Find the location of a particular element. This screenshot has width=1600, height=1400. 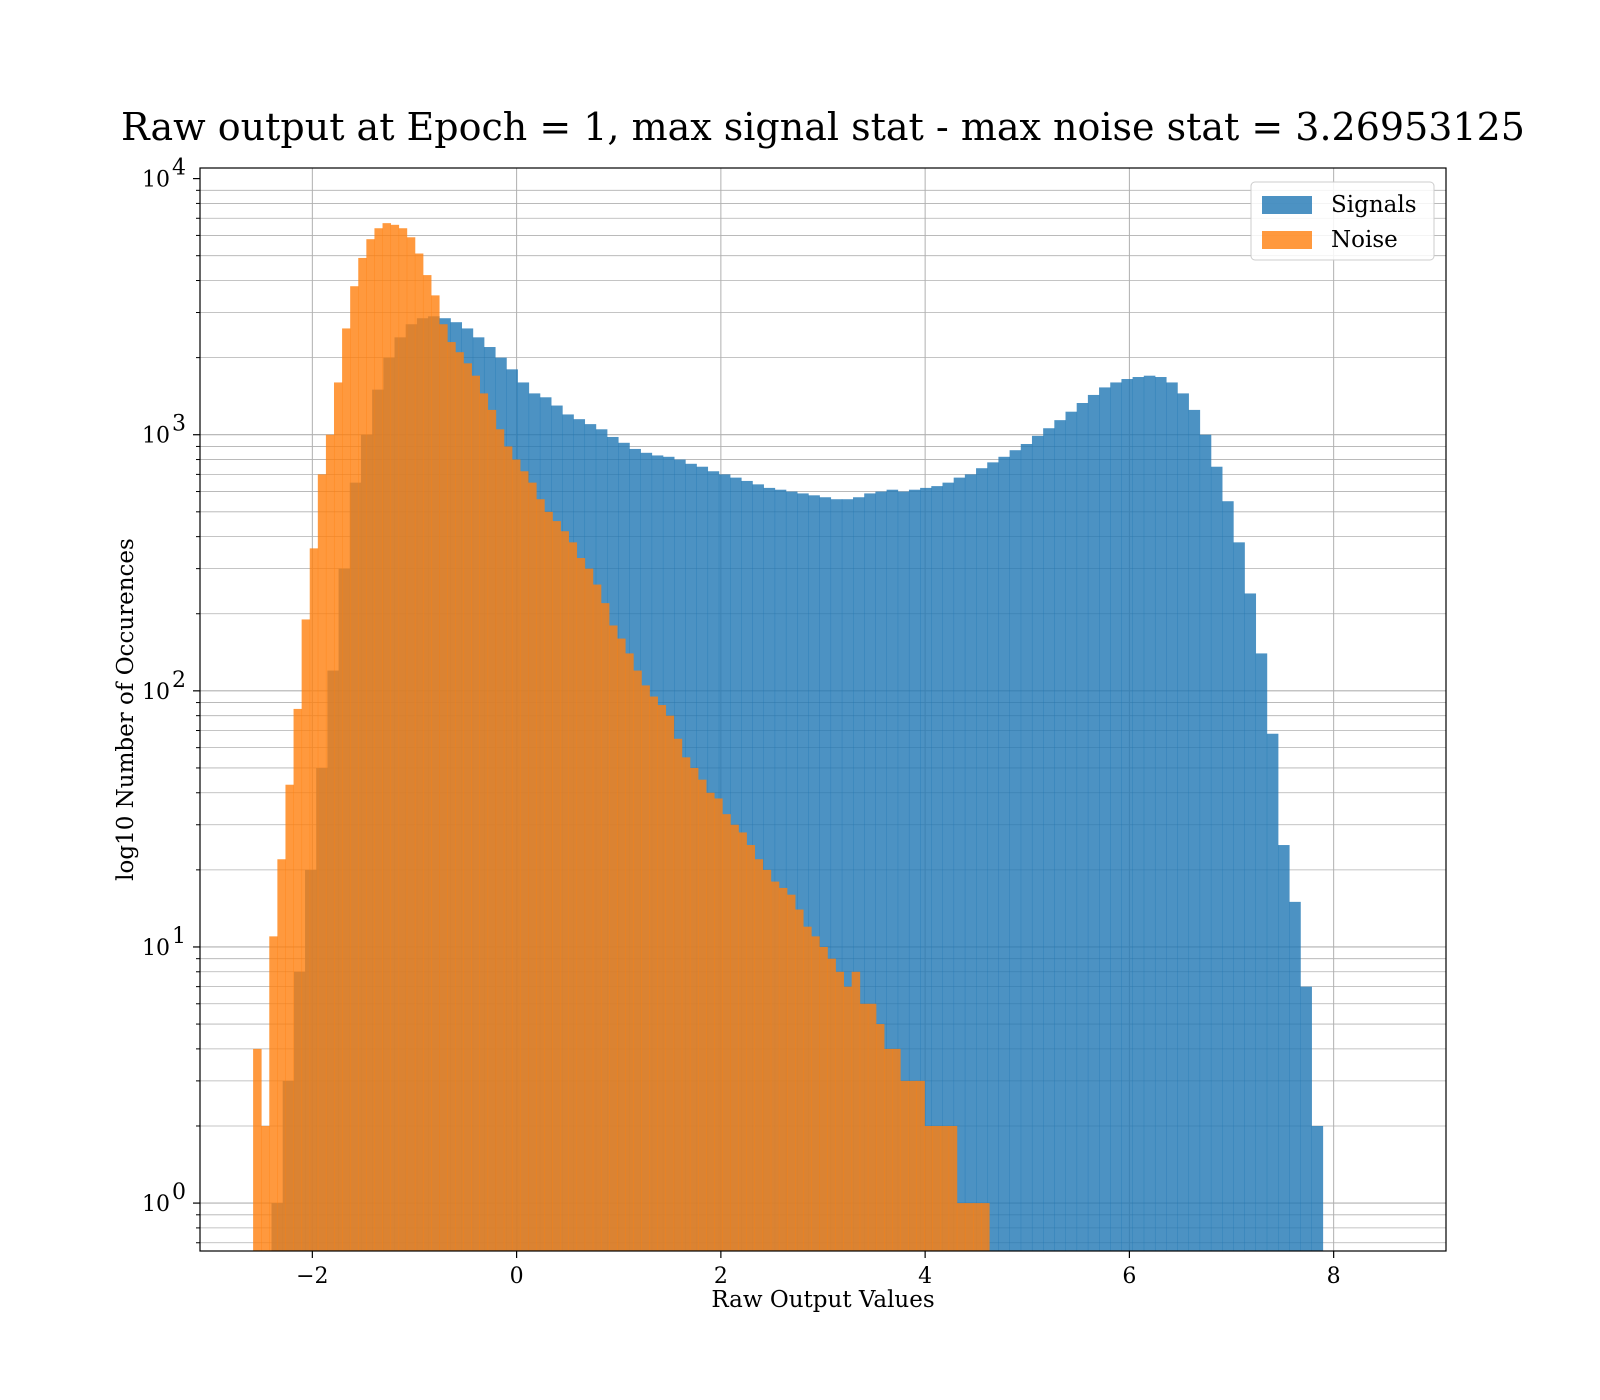

legend-label-signals: Signals is located at coordinates (1374, 205).